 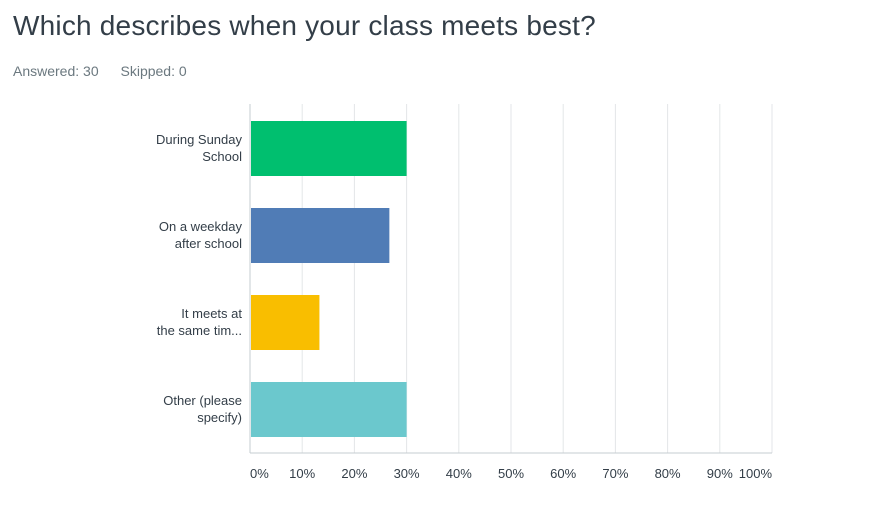 What do you see at coordinates (302, 473) in the screenshot?
I see `x-tick-label: 10%` at bounding box center [302, 473].